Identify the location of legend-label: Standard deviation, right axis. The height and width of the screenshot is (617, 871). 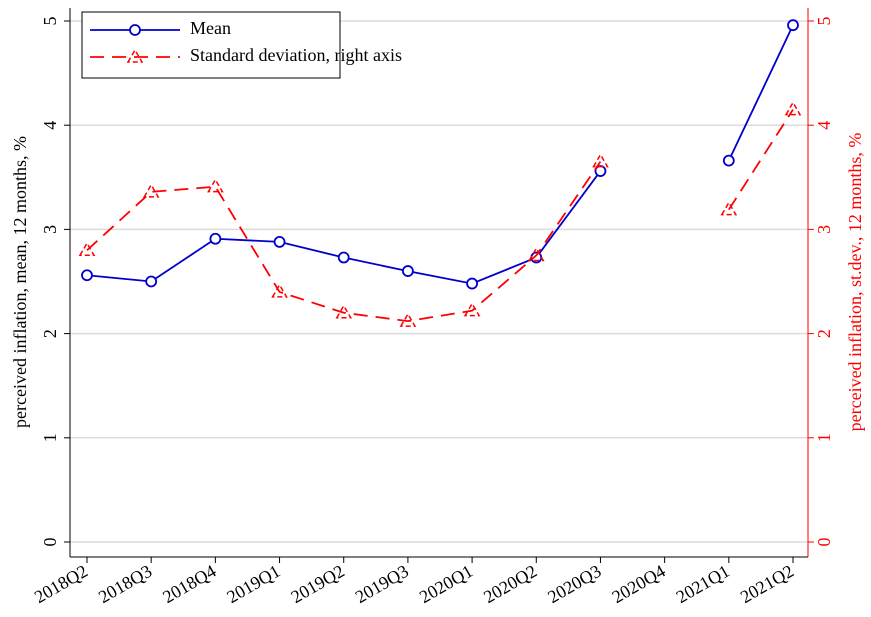
(296, 55).